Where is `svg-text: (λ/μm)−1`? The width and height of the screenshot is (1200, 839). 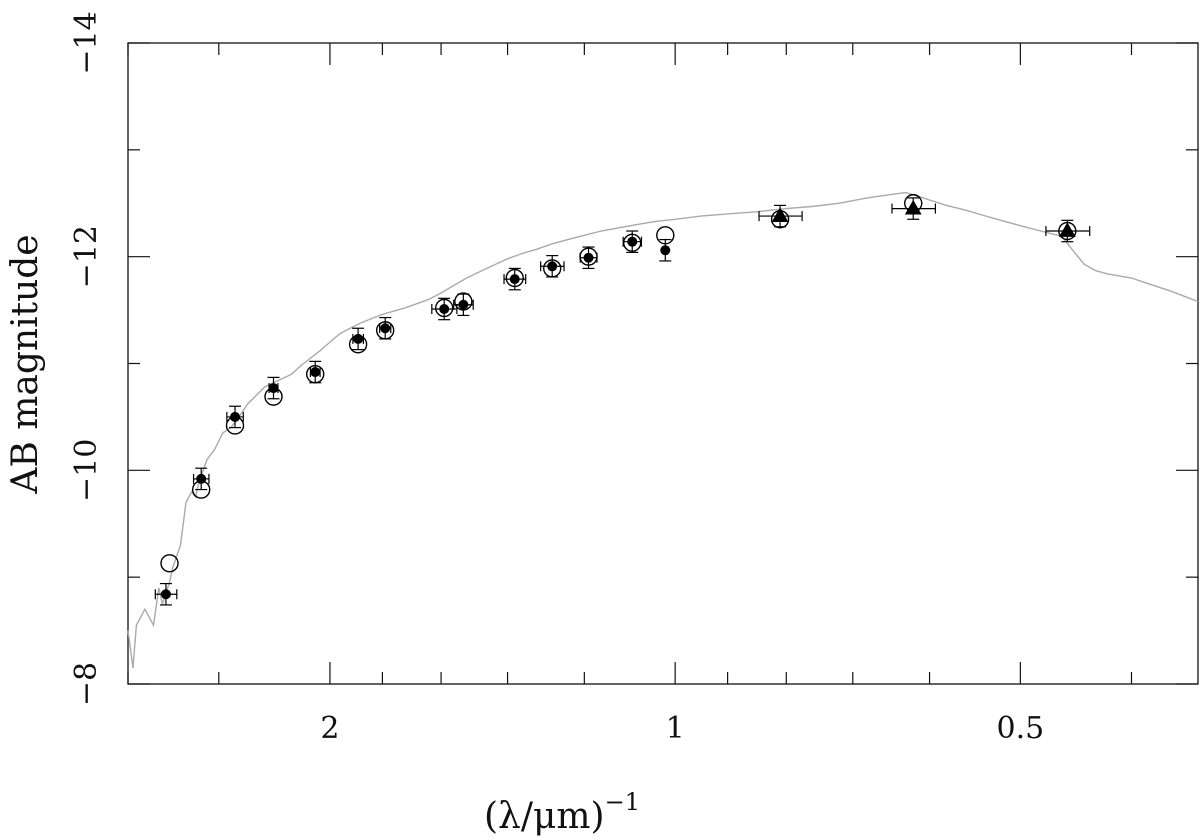 svg-text: (λ/μm)−1 is located at coordinates (562, 812).